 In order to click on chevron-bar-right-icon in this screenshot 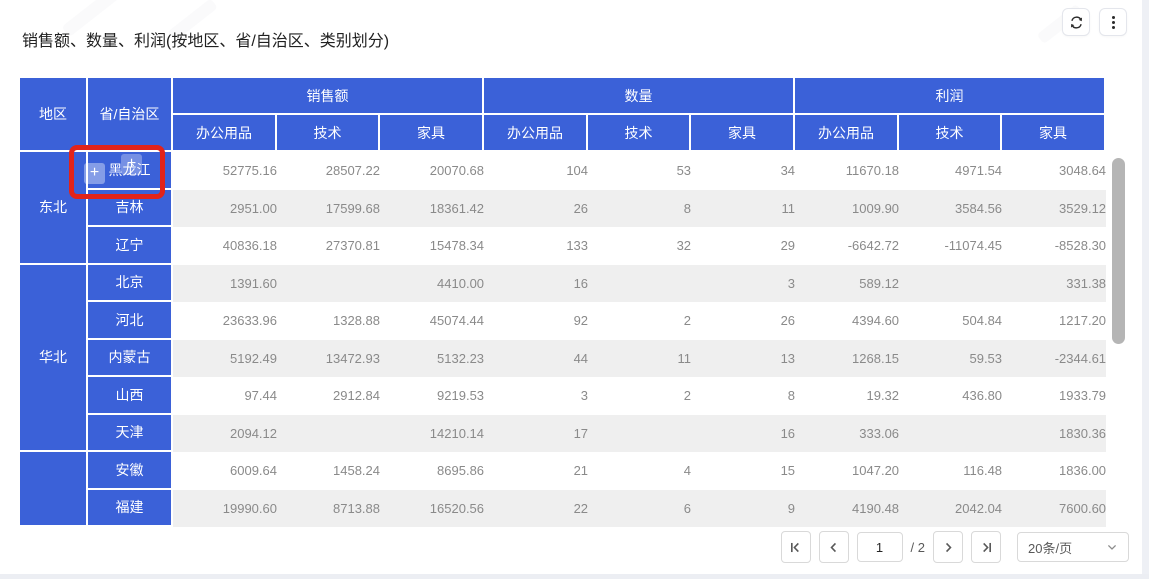, I will do `click(986, 547)`.